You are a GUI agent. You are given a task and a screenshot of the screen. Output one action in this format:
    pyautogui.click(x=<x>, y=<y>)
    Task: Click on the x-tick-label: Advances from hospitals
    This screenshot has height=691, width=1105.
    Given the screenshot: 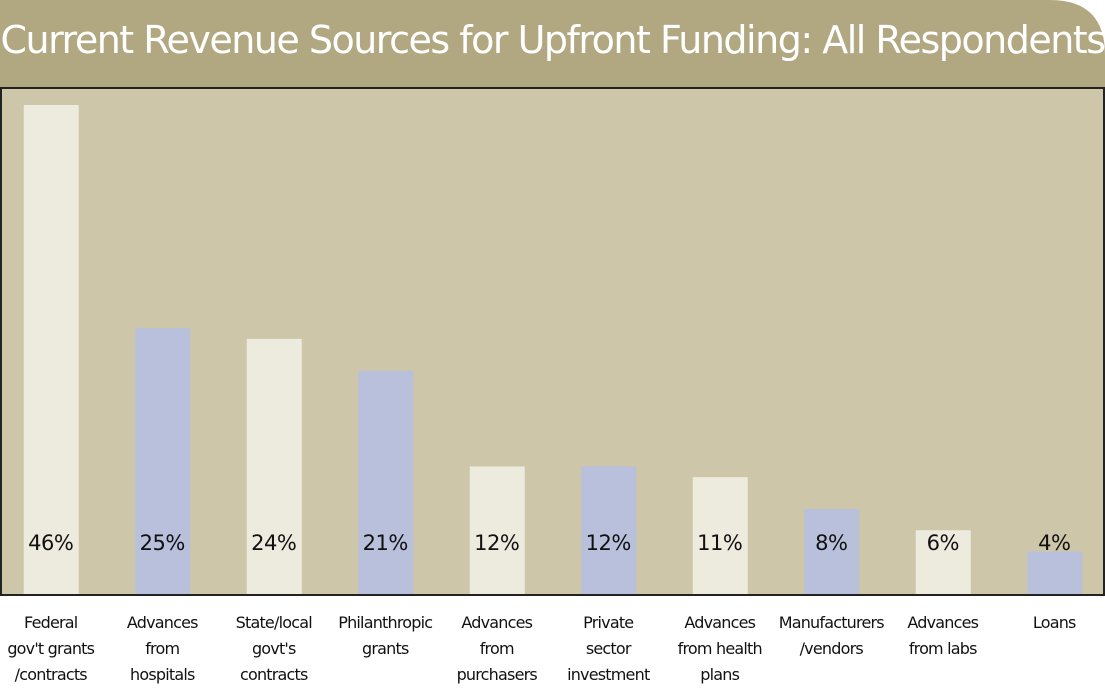 What is the action you would take?
    pyautogui.click(x=162, y=648)
    